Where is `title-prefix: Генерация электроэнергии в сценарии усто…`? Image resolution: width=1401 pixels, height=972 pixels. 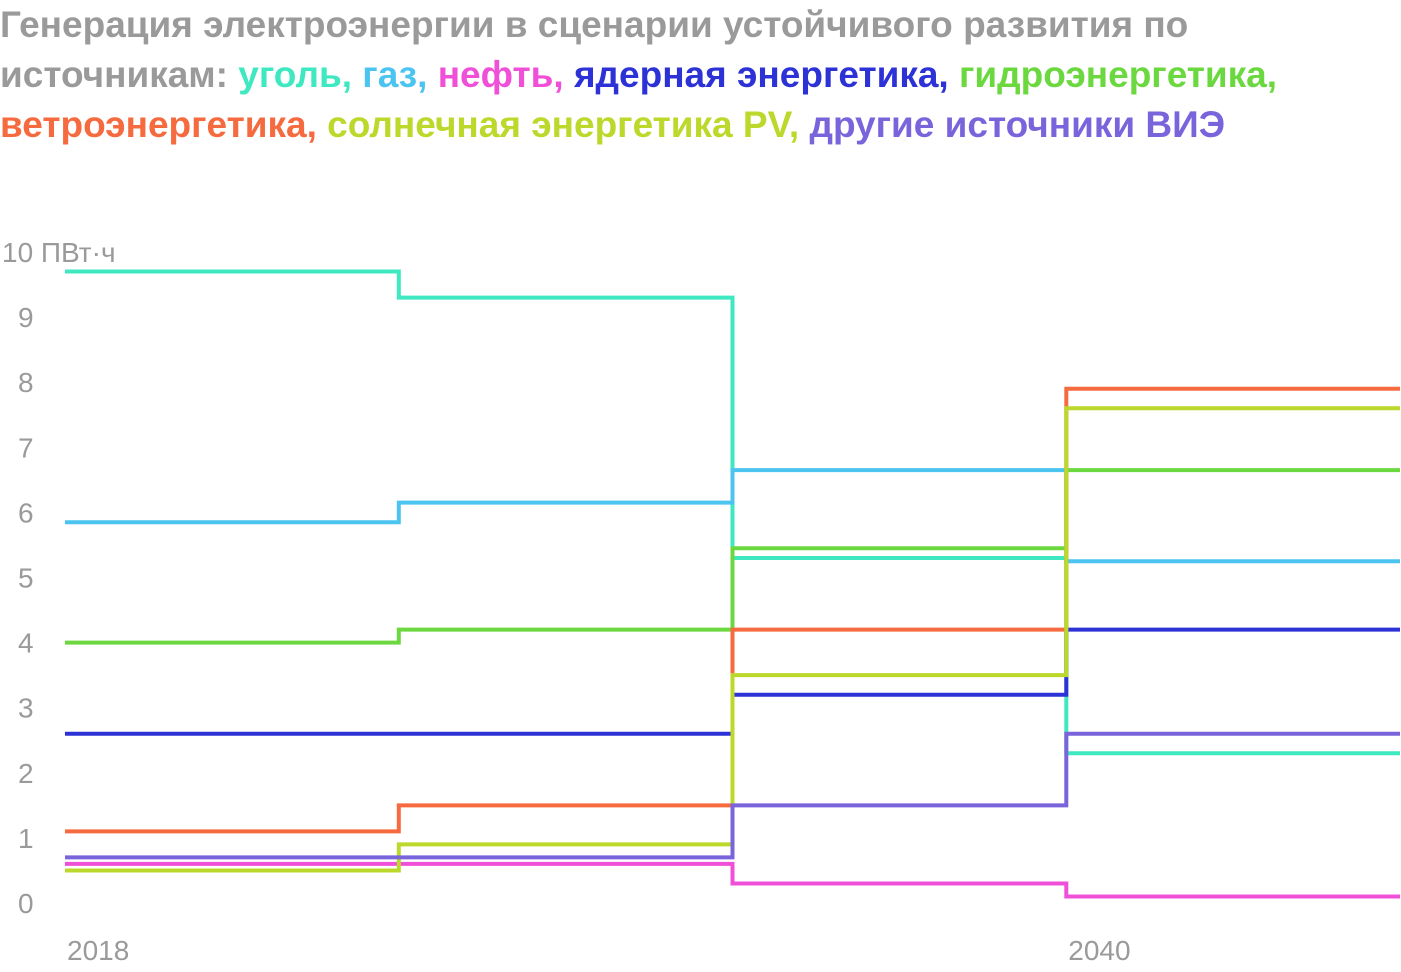
title-prefix: Генерация электроэнергии в сценарии усто… is located at coordinates (594, 49).